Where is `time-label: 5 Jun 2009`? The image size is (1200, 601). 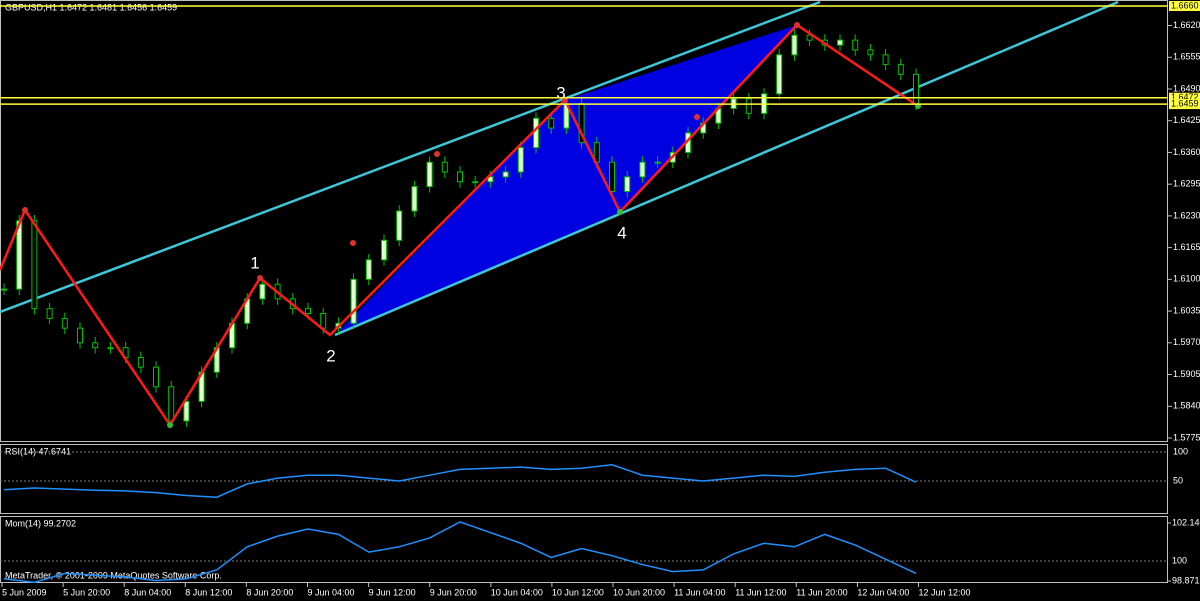 time-label: 5 Jun 2009 is located at coordinates (24, 592).